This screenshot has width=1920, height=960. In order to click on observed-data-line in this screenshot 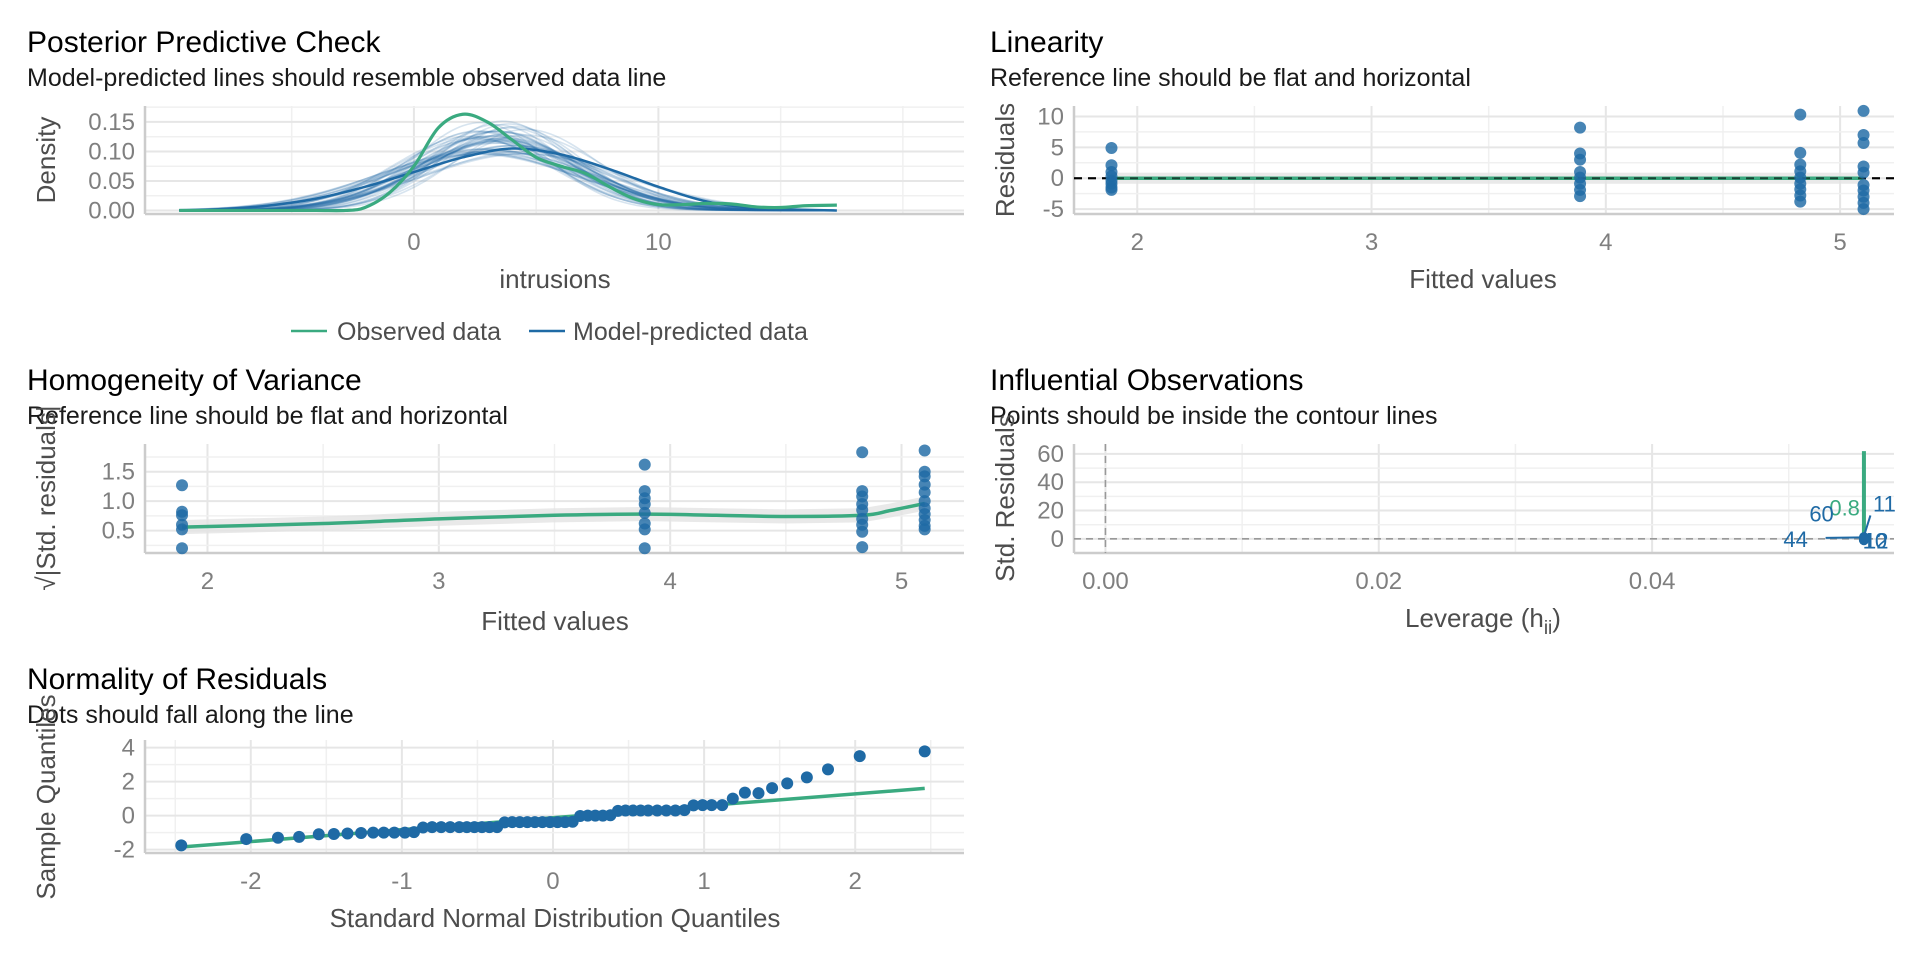, I will do `click(508, 162)`.